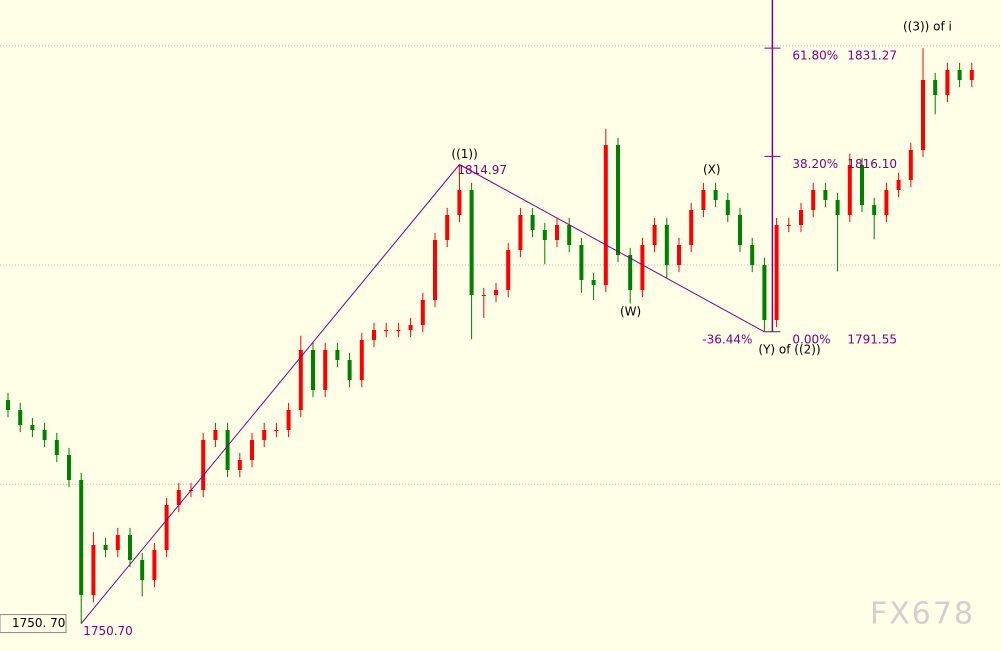 This screenshot has width=1001, height=651. What do you see at coordinates (727, 339) in the screenshot?
I see `pivot-pct: -36.44%` at bounding box center [727, 339].